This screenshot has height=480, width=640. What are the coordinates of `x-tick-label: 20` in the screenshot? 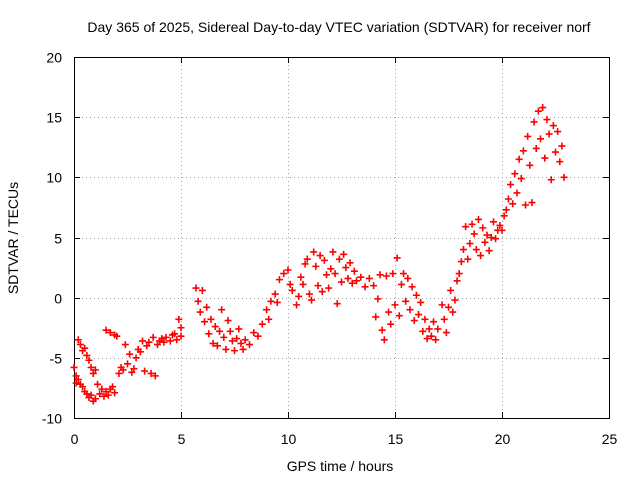 It's located at (503, 439).